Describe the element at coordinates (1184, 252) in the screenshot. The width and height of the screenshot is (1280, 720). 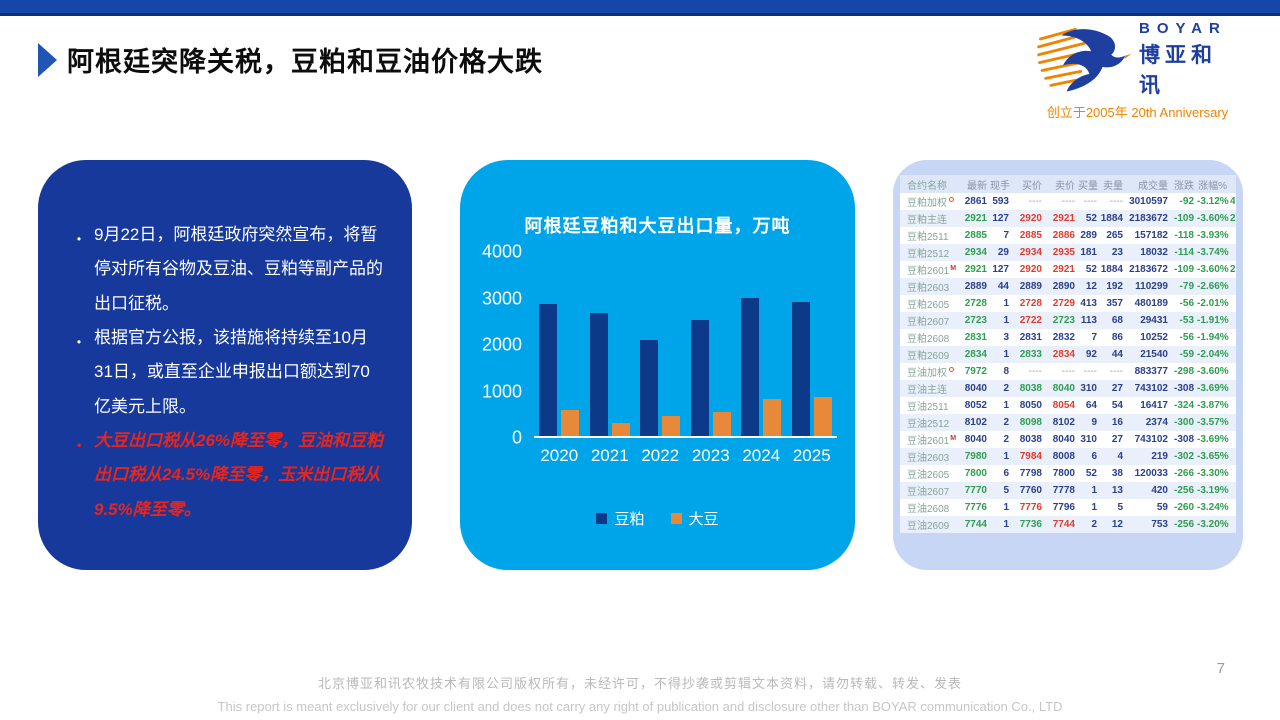
I see `quote-cell: -114` at that location.